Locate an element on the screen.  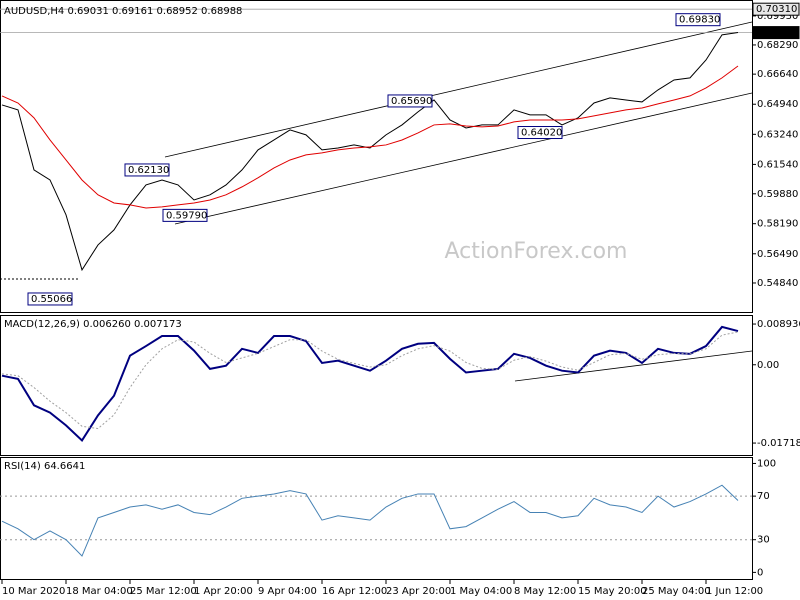
y-tick-label: 30 is located at coordinates (763, 540).